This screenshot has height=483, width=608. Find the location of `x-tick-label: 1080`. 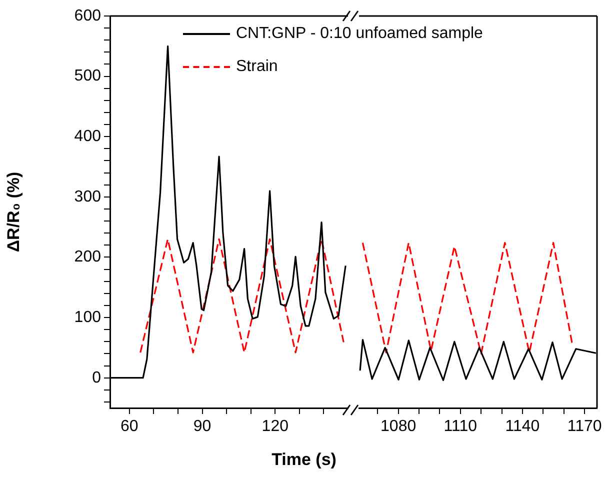

x-tick-label: 1080 is located at coordinates (398, 427).